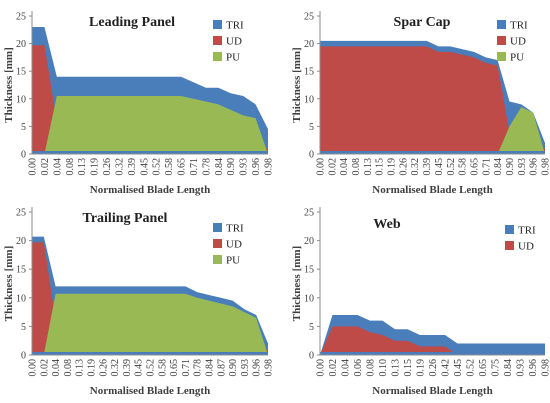  Describe the element at coordinates (408, 368) in the screenshot. I see `x-tick-label: 0.15` at that location.